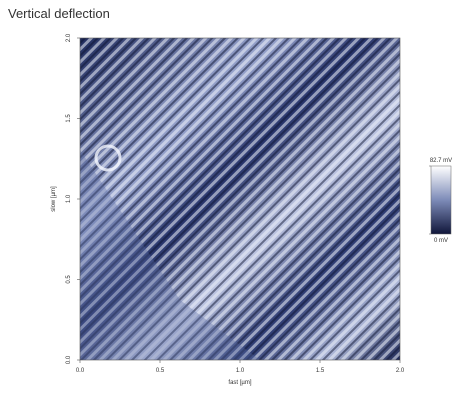  What do you see at coordinates (240, 371) in the screenshot?
I see `x-tick-label: 1.0` at bounding box center [240, 371].